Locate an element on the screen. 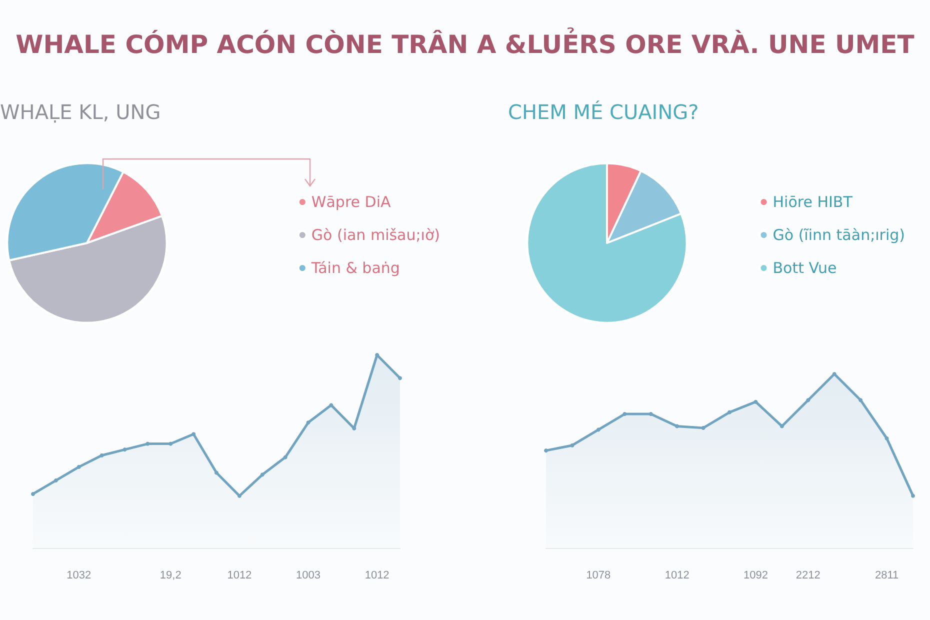 The width and height of the screenshot is (930, 620). x-tick-label: 1032 is located at coordinates (79, 576).